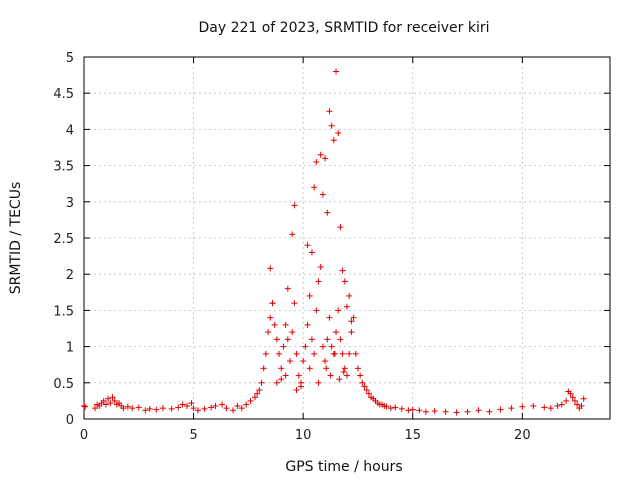 The height and width of the screenshot is (480, 640). What do you see at coordinates (70, 420) in the screenshot?
I see `y-tick-label: 0` at bounding box center [70, 420].